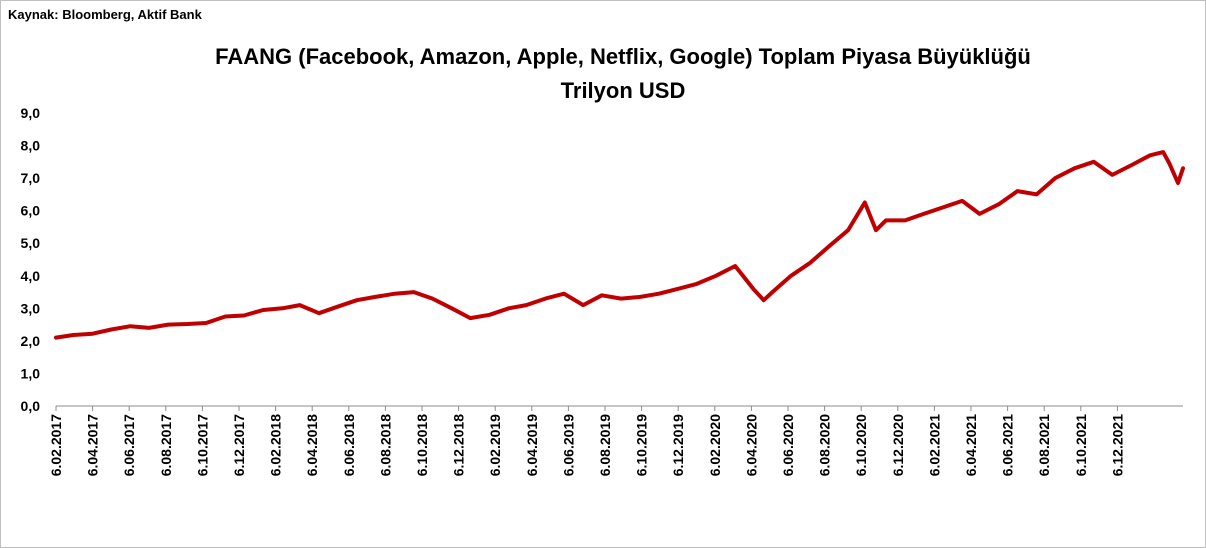 The image size is (1206, 548). Describe the element at coordinates (31, 211) in the screenshot. I see `y-tick-label: 6,0` at that location.